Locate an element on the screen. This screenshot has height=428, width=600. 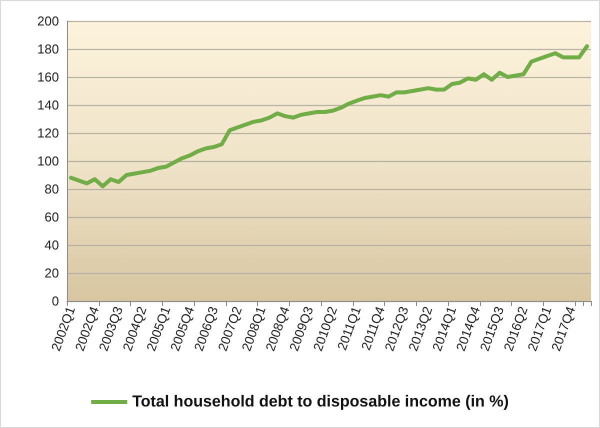
y-tick-label: 140 is located at coordinates (48, 105).